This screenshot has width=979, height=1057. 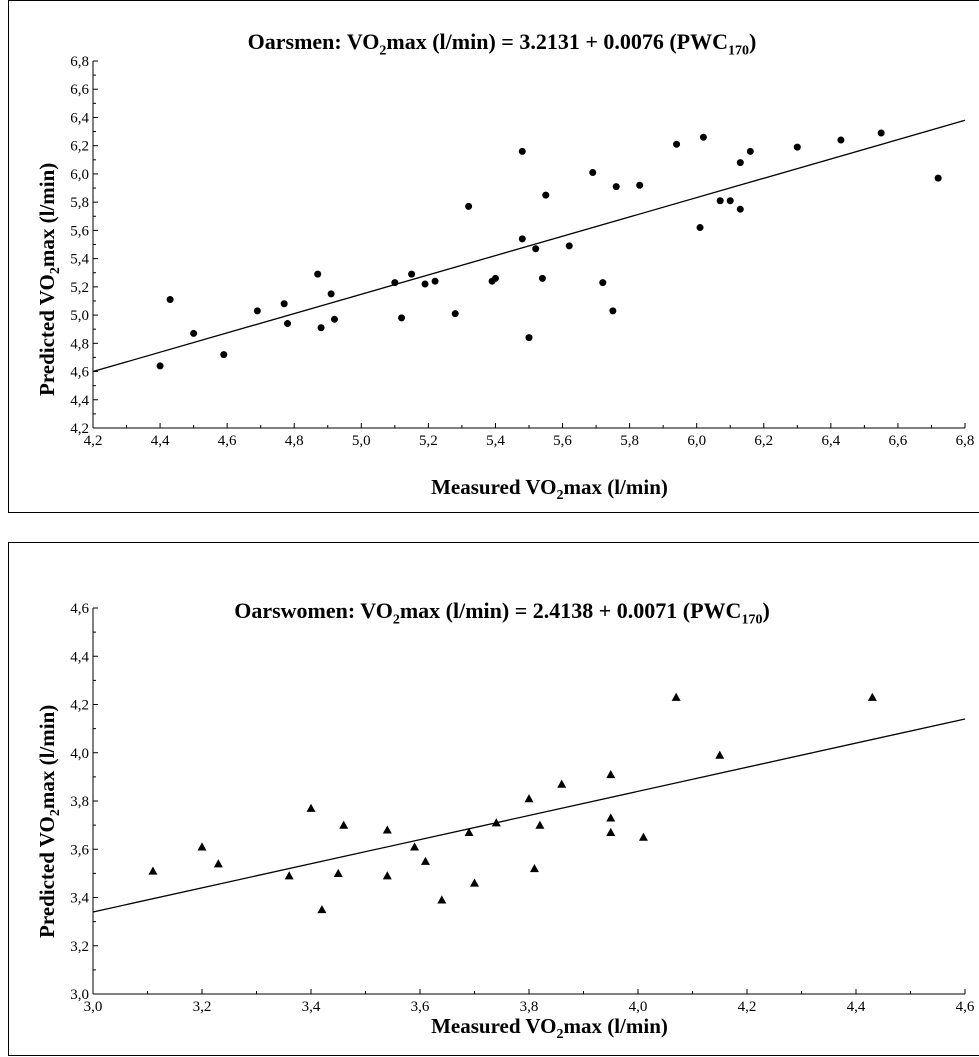 What do you see at coordinates (311, 1007) in the screenshot?
I see `x-tick-label: 3,4` at bounding box center [311, 1007].